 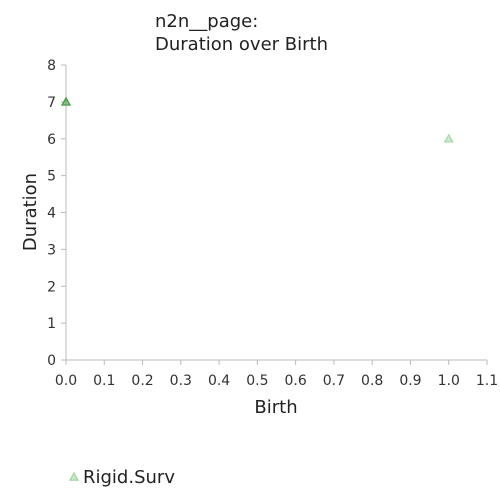 What do you see at coordinates (51, 103) in the screenshot?
I see `y-tick-label: 7` at bounding box center [51, 103].